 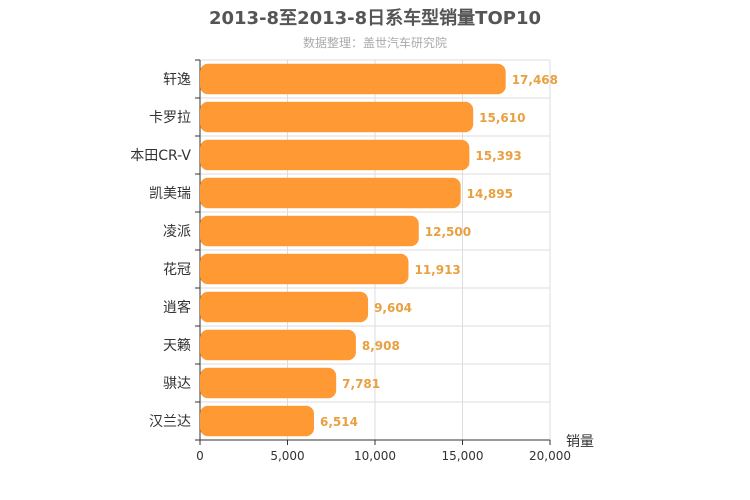 What do you see at coordinates (381, 346) in the screenshot?
I see `value-label: 8,908` at bounding box center [381, 346].